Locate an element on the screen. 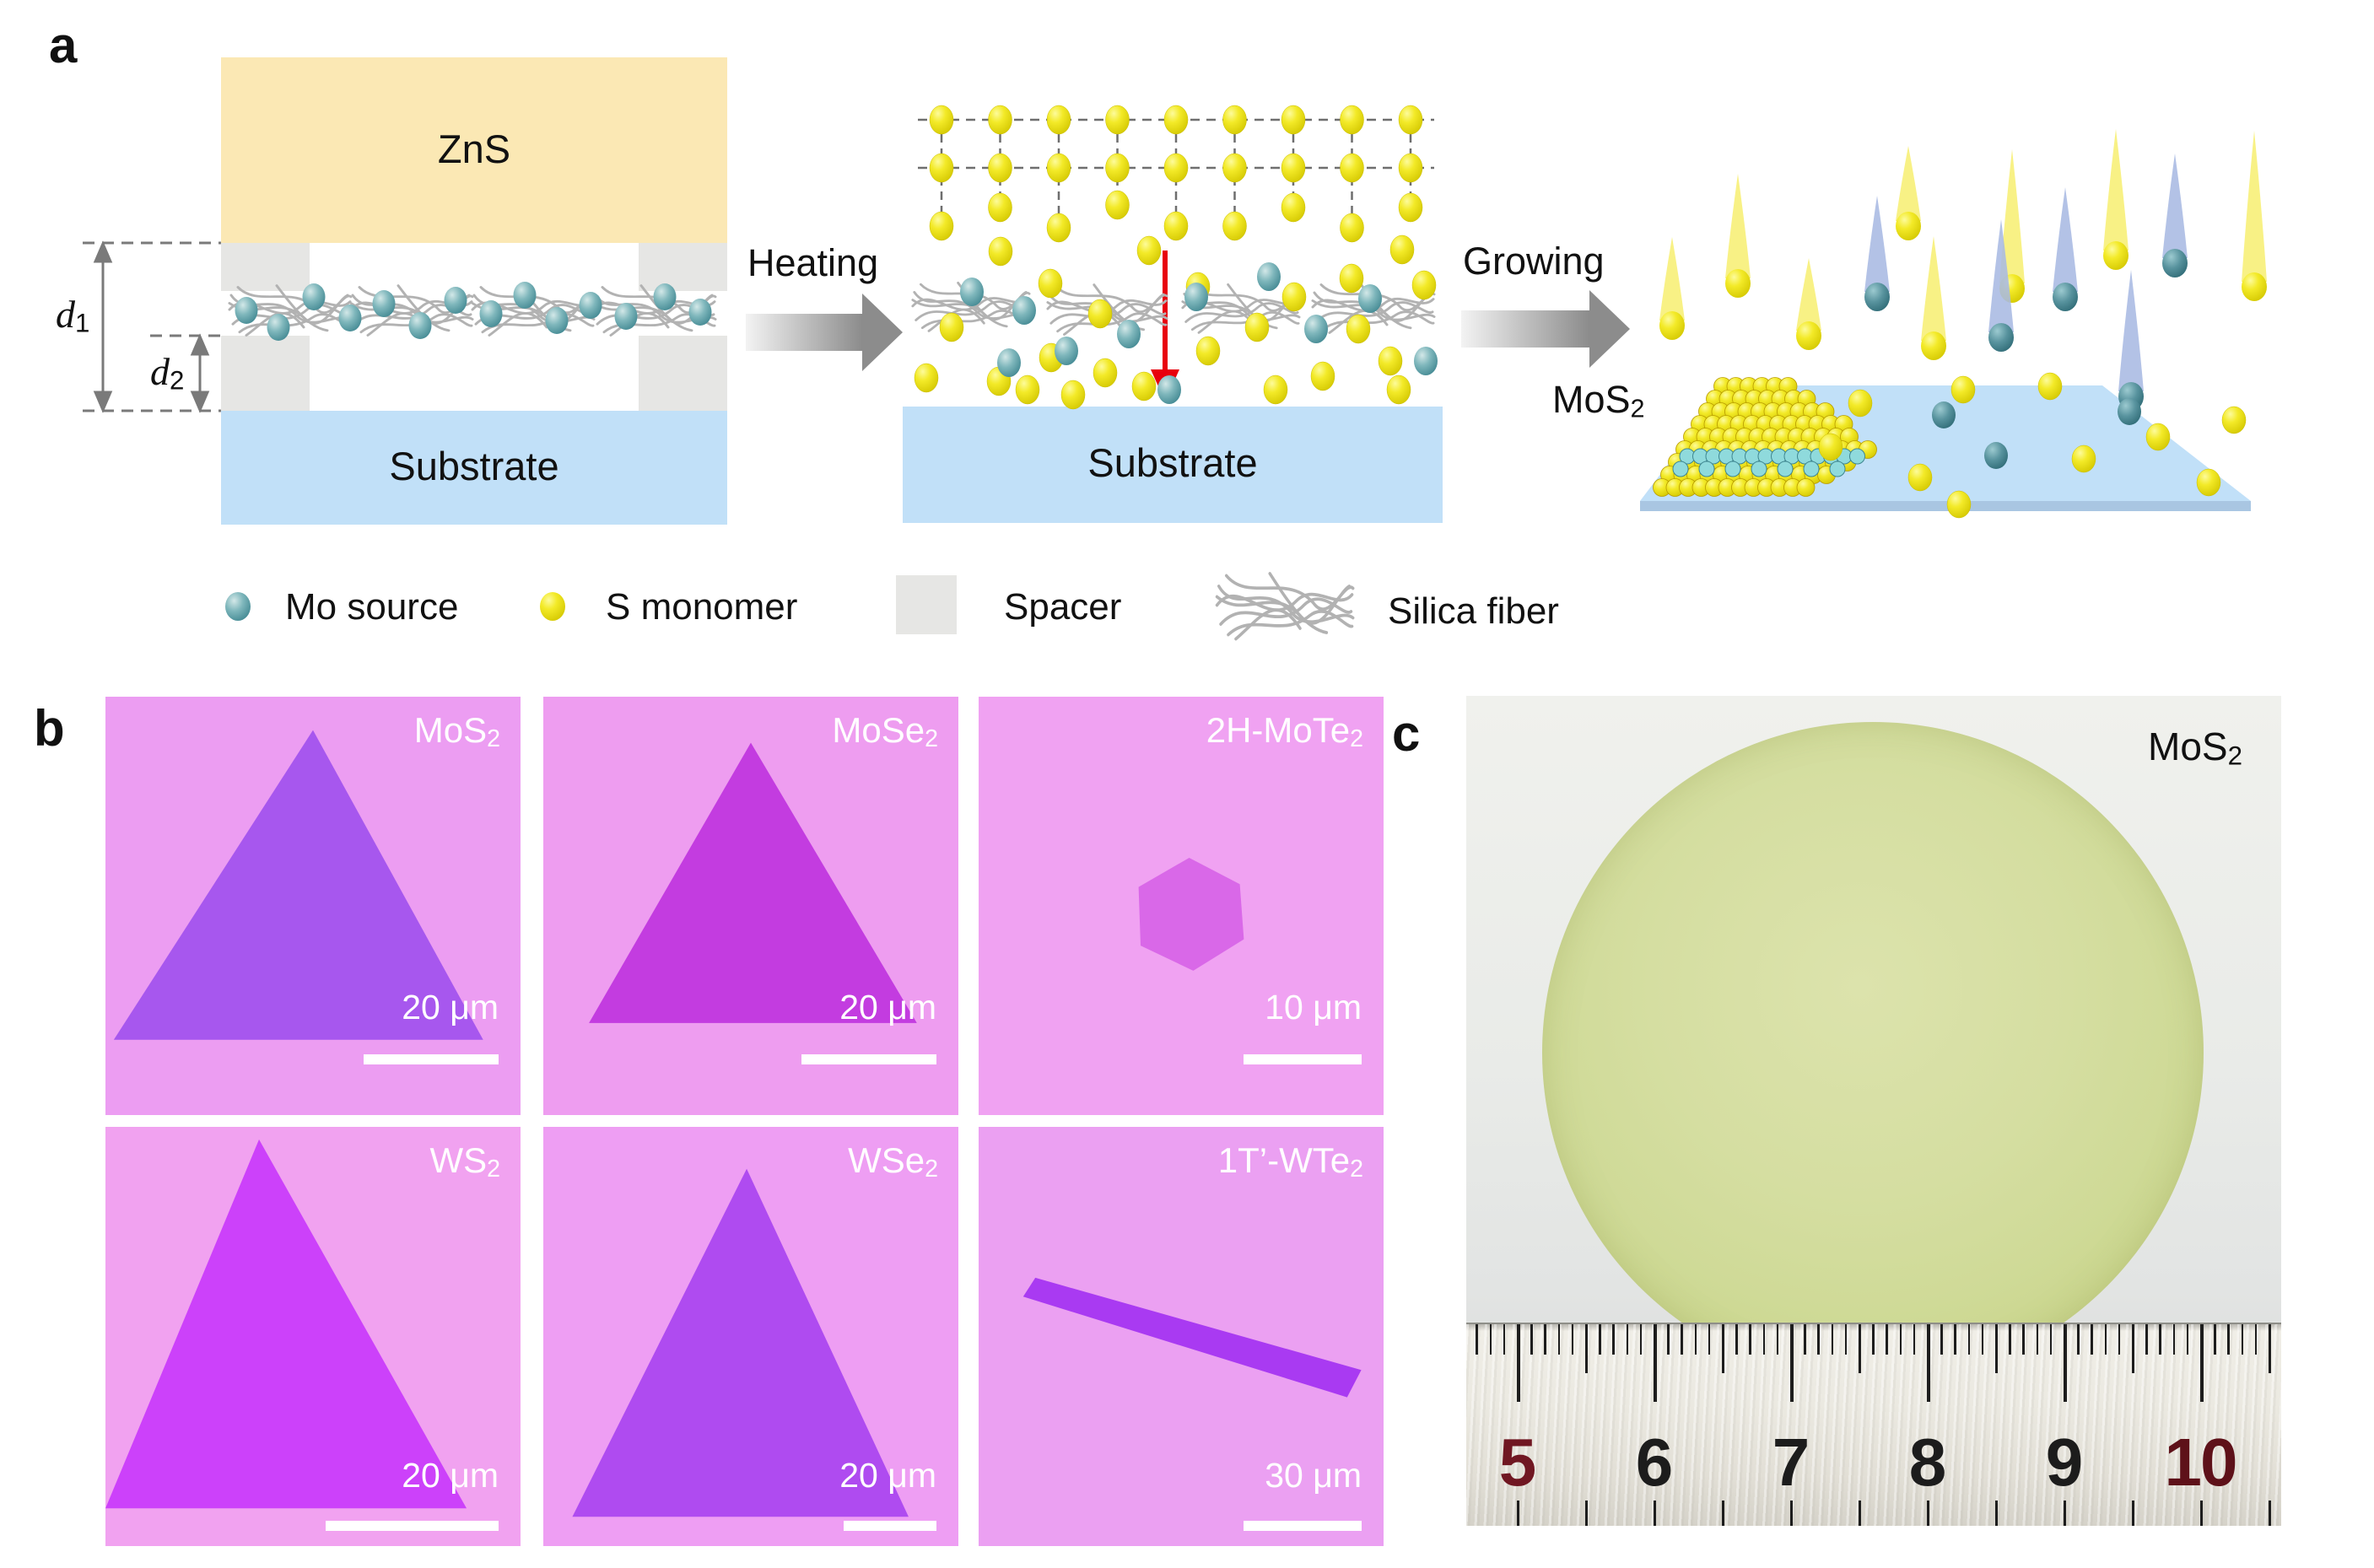 The image size is (2374, 1568). micrograph-tile-mose2: MoSe2 20 μm is located at coordinates (750, 906).